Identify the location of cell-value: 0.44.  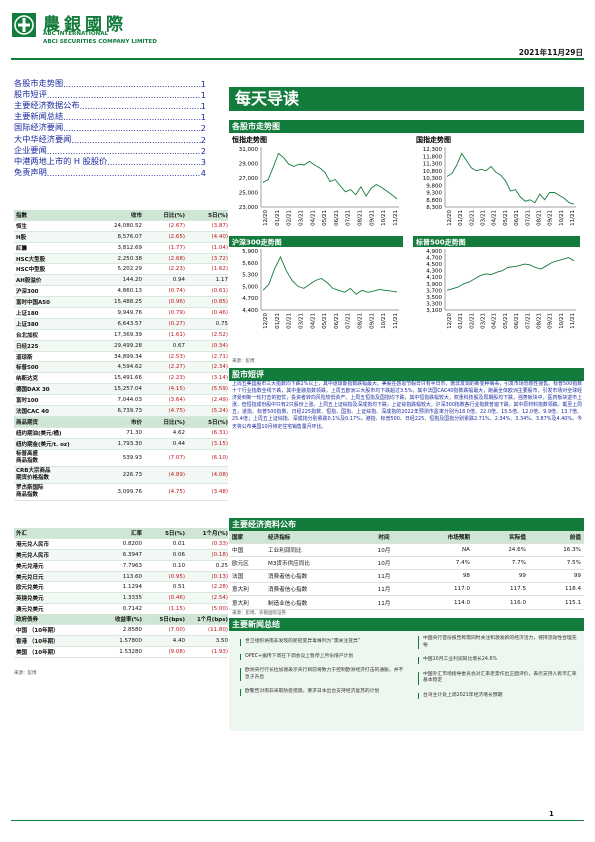
(178, 443).